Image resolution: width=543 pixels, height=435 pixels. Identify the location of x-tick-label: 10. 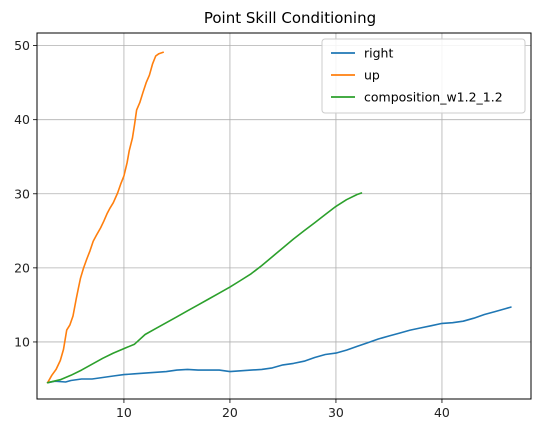
(124, 412).